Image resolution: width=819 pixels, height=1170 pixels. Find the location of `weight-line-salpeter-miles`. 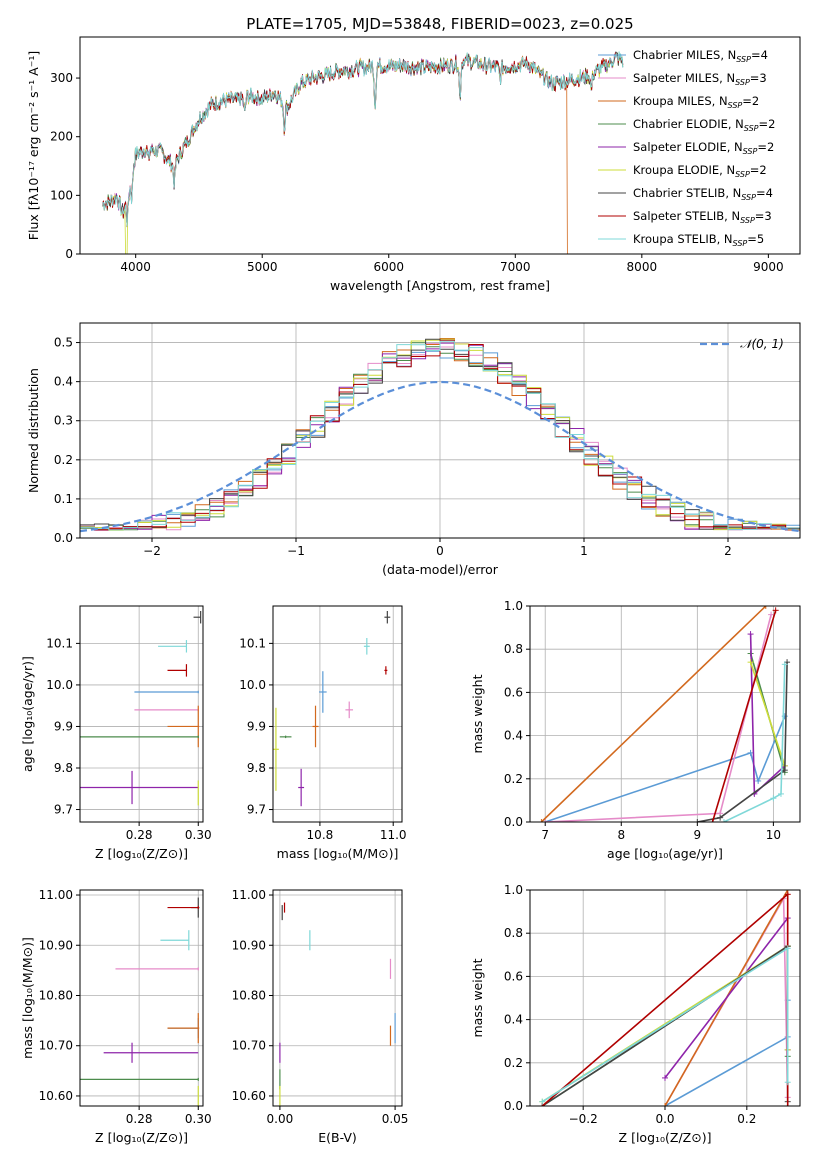

weight-line-salpeter-miles is located at coordinates (658, 718).